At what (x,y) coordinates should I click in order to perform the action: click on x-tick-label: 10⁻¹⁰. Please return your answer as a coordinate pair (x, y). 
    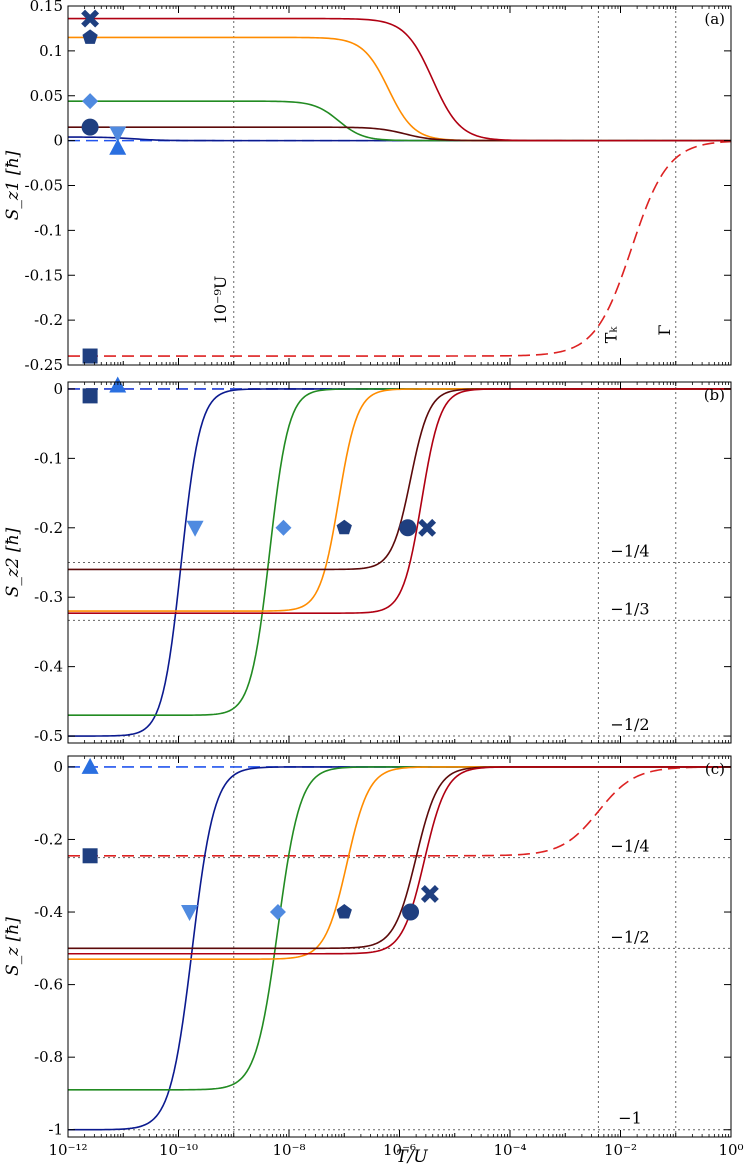
    Looking at the image, I should click on (178, 1150).